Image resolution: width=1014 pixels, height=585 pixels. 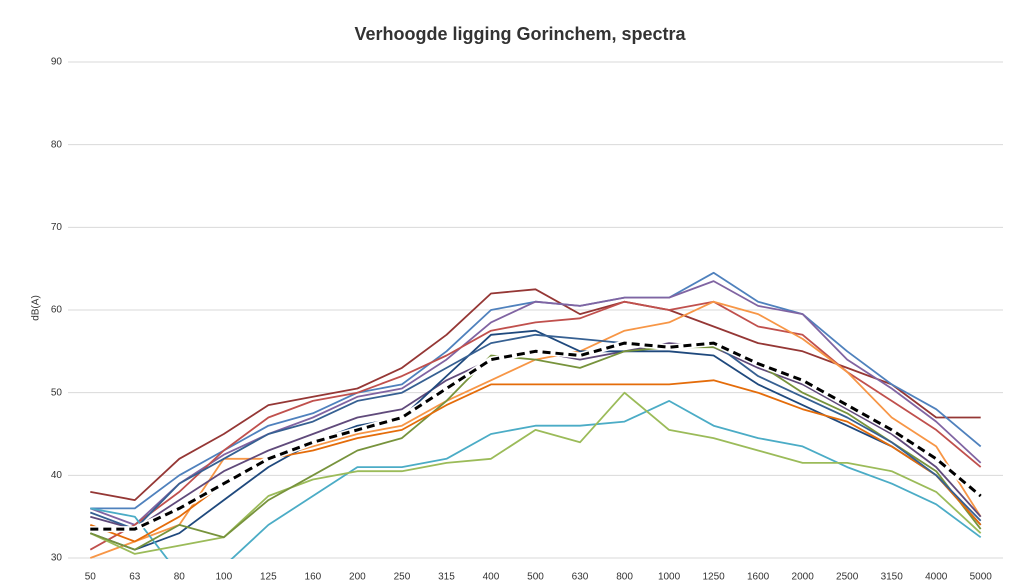 What do you see at coordinates (57, 227) in the screenshot?
I see `y-tick-label: 70` at bounding box center [57, 227].